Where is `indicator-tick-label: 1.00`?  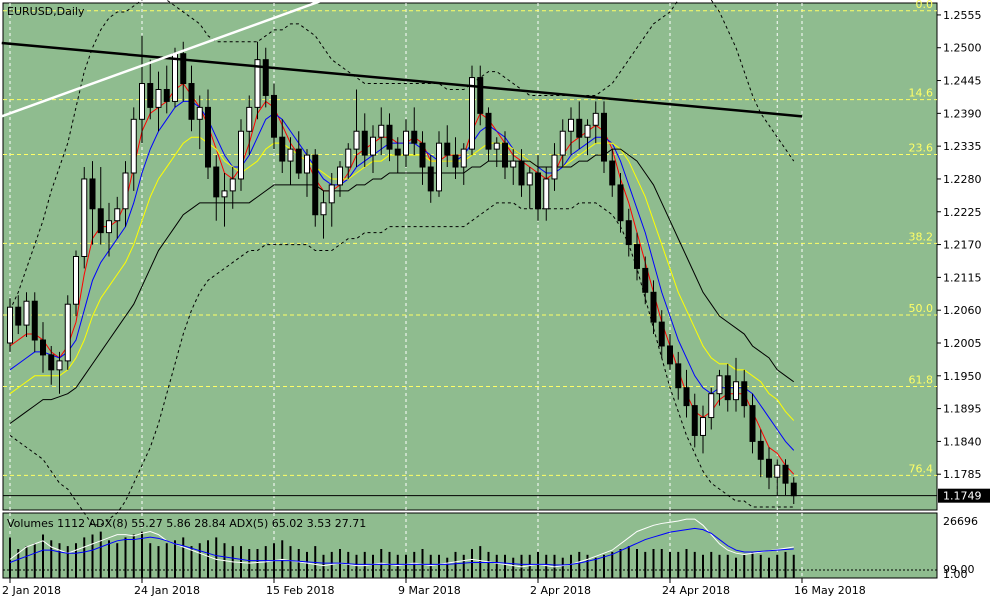 indicator-tick-label: 1.00 is located at coordinates (955, 574).